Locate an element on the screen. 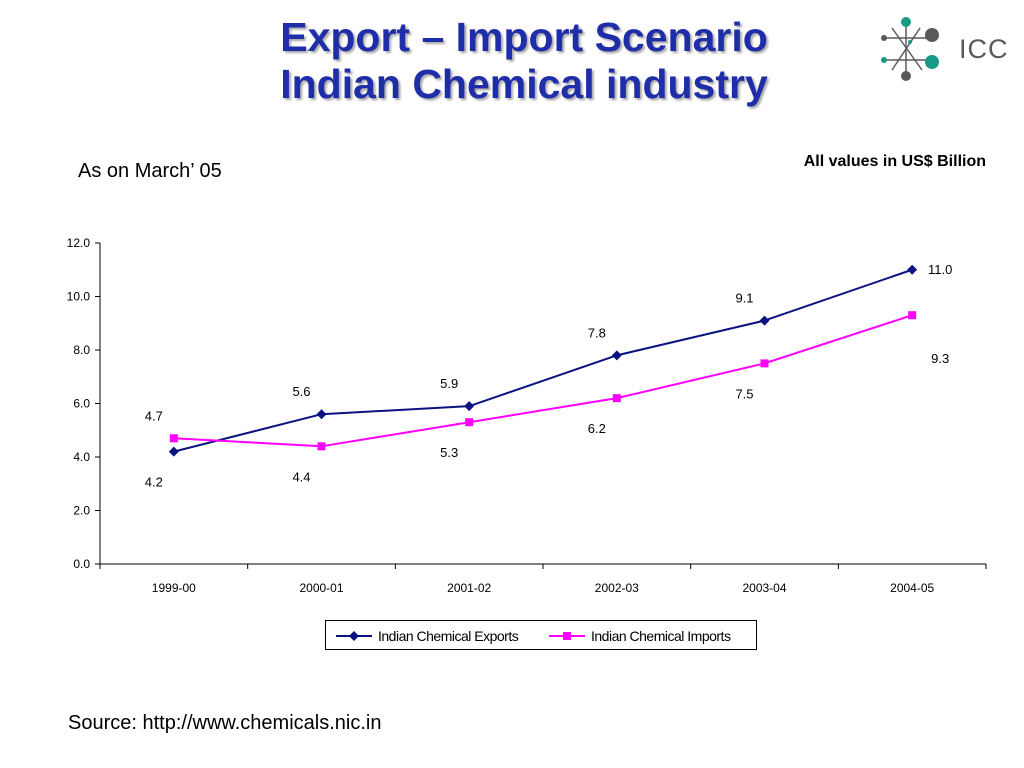 The height and width of the screenshot is (768, 1024). x-tick-label: 2003-04 is located at coordinates (764, 588).